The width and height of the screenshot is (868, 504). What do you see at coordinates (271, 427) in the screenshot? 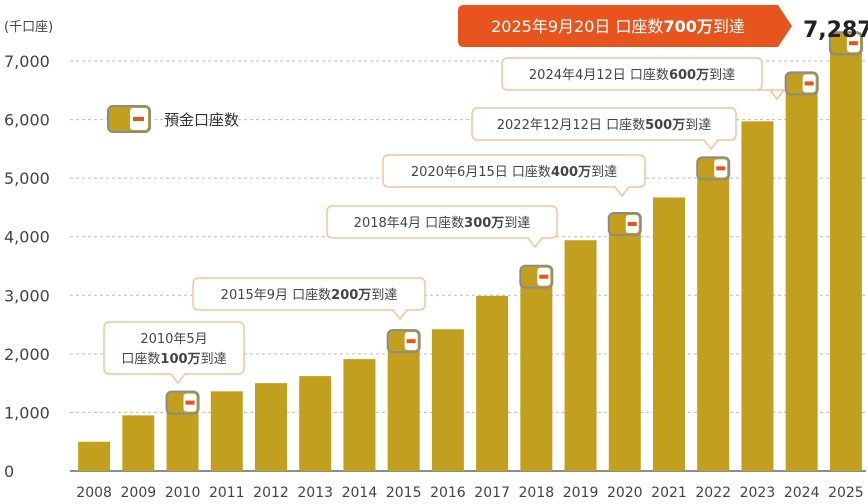
I see `bar-2012` at bounding box center [271, 427].